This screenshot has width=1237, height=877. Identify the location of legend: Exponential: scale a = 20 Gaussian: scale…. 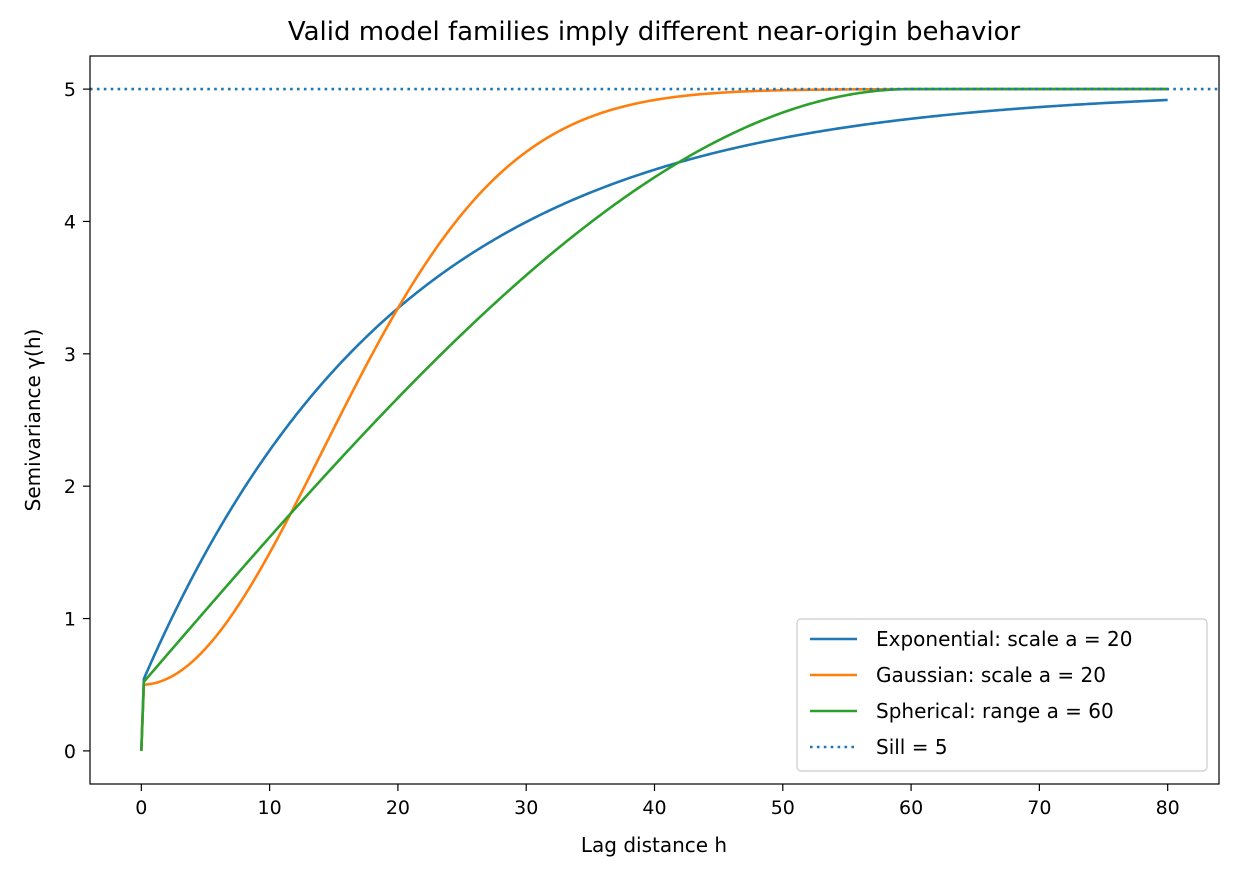
(1002, 695).